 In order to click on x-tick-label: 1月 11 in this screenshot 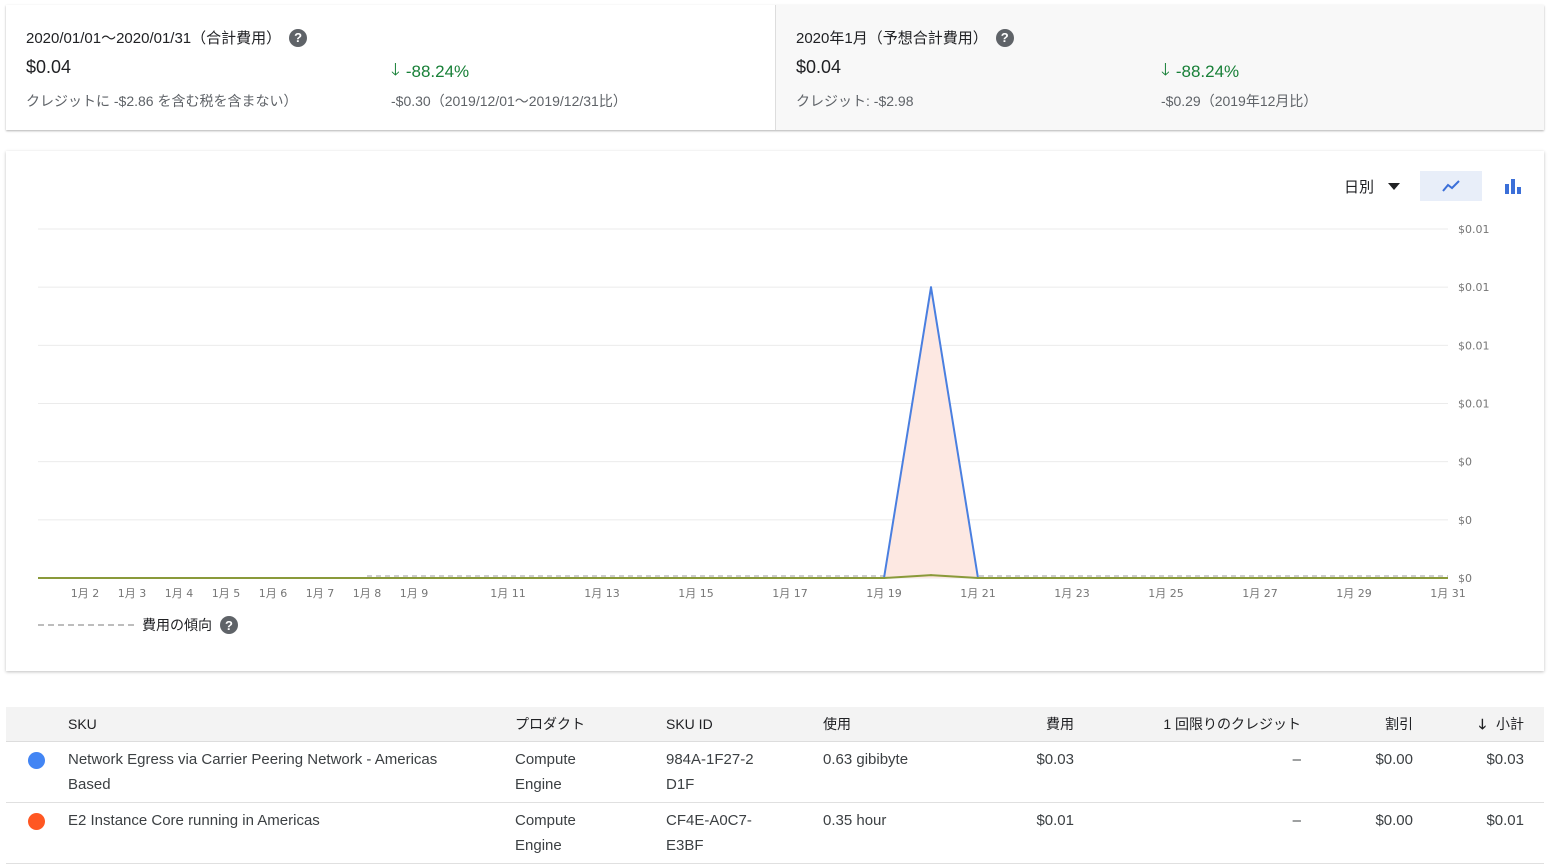, I will do `click(508, 593)`.